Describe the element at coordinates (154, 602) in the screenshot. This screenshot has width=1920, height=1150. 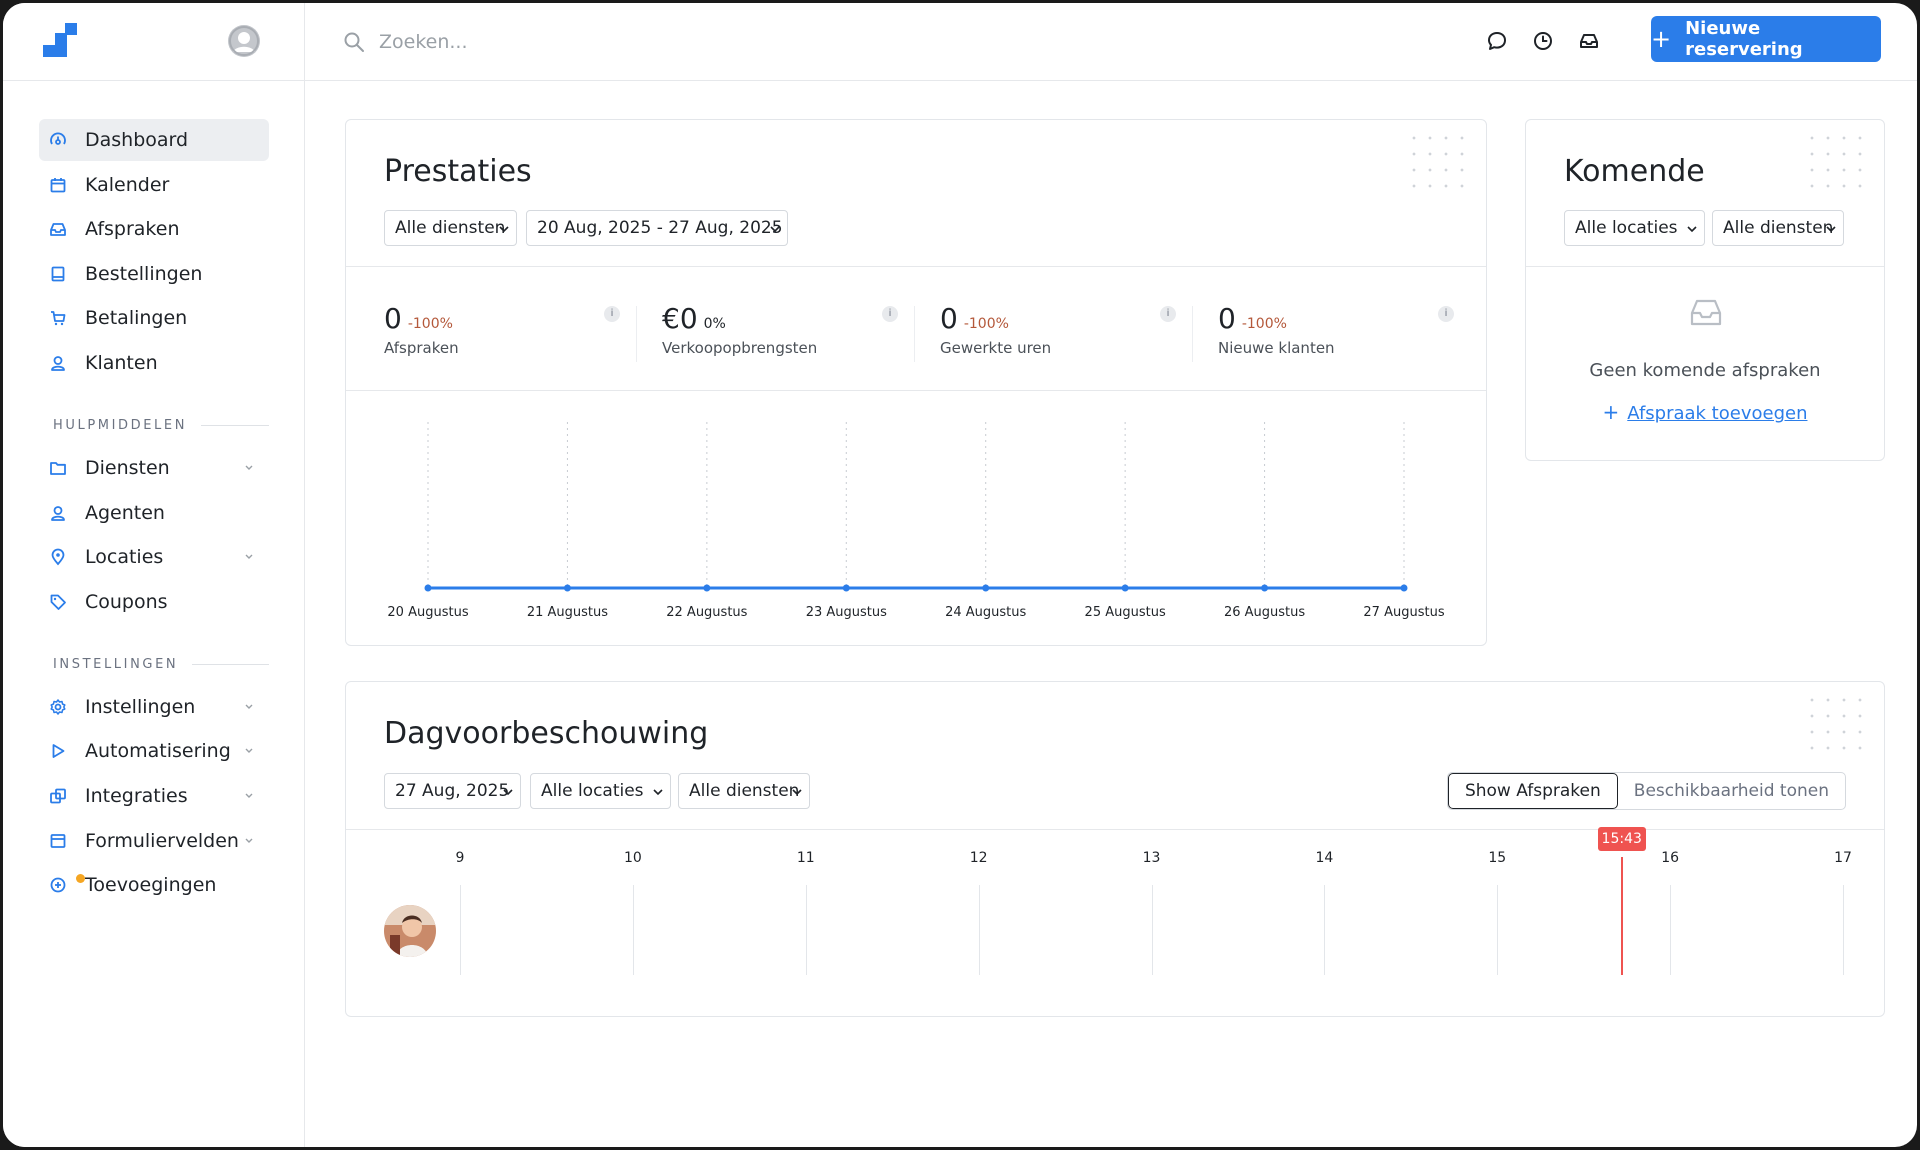
I see `sidebar-item-coupons: Coupons` at that location.